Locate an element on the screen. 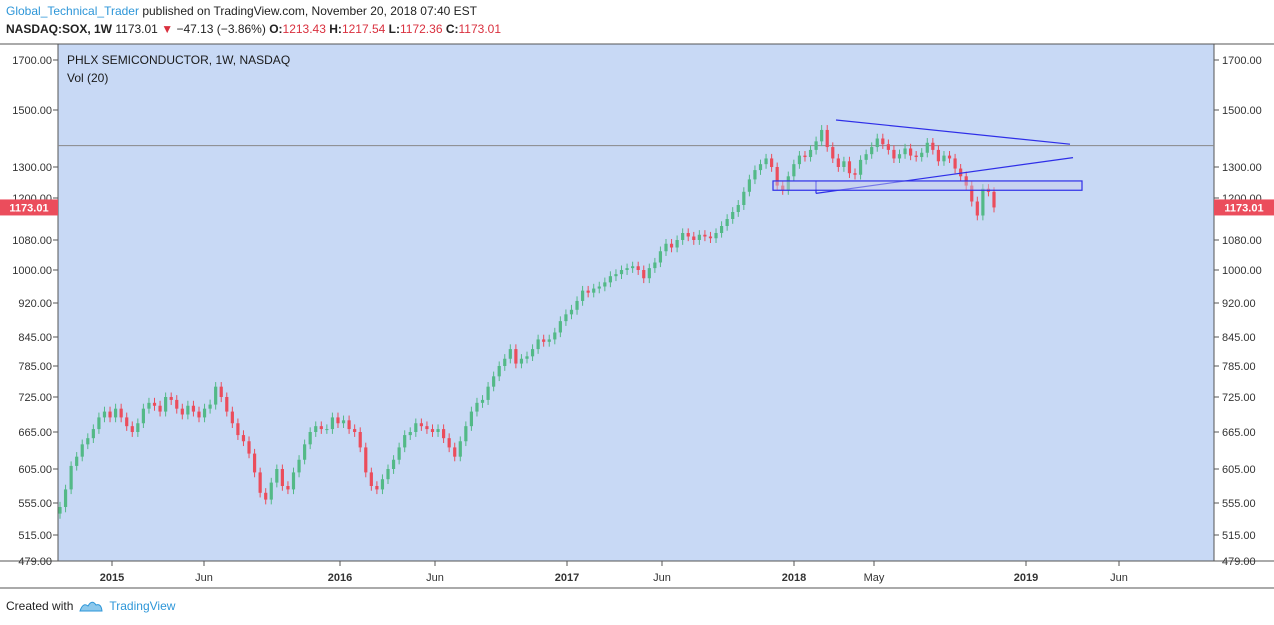 This screenshot has height=625, width=1274. last-price-badges: 1173.01 1173.01 is located at coordinates (637, 207).